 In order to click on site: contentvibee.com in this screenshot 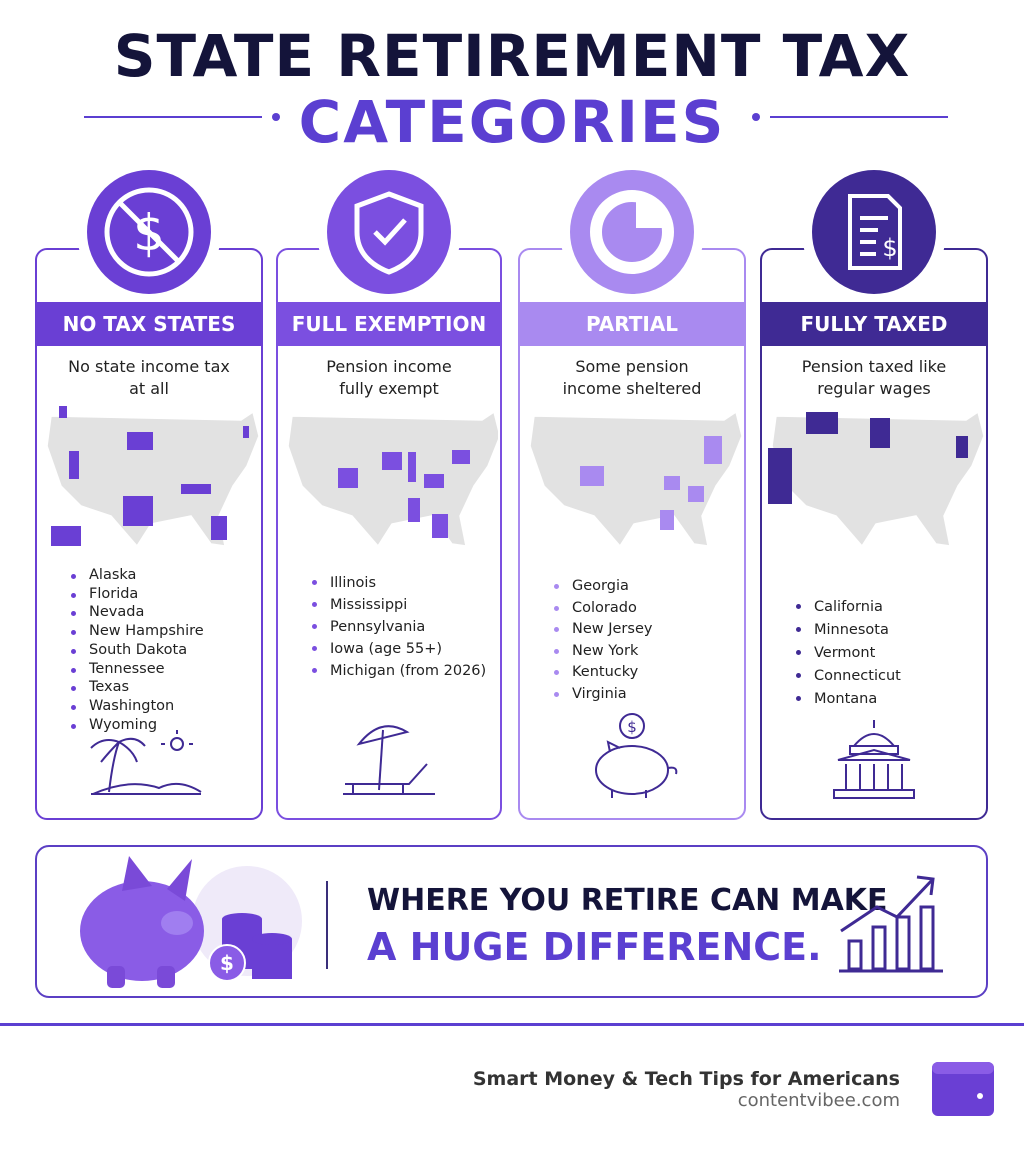, I will do `click(818, 1100)`.